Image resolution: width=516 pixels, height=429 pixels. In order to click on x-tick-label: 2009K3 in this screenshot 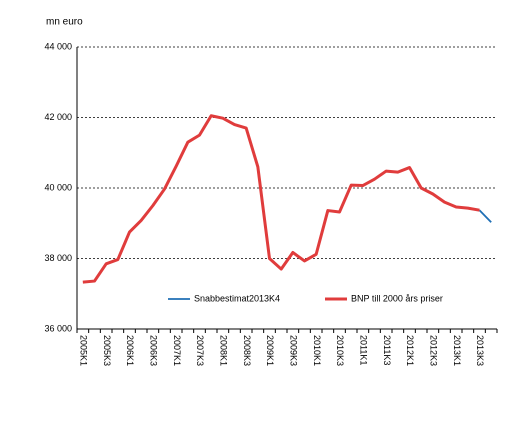, I will do `click(293, 350)`.